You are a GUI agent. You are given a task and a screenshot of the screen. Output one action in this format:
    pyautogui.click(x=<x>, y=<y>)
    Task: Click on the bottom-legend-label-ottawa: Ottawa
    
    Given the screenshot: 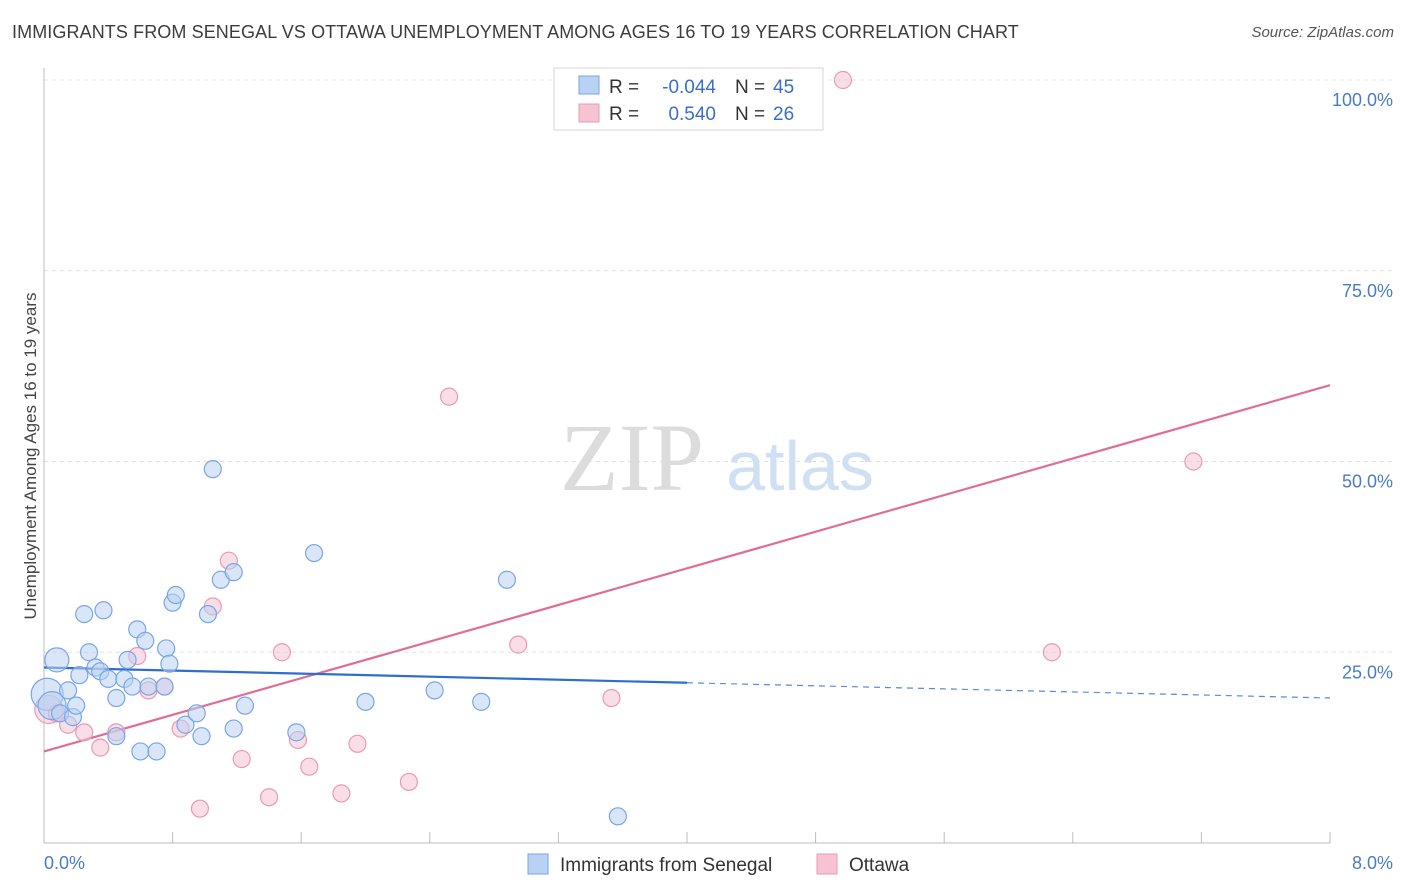 What is the action you would take?
    pyautogui.click(x=879, y=865)
    